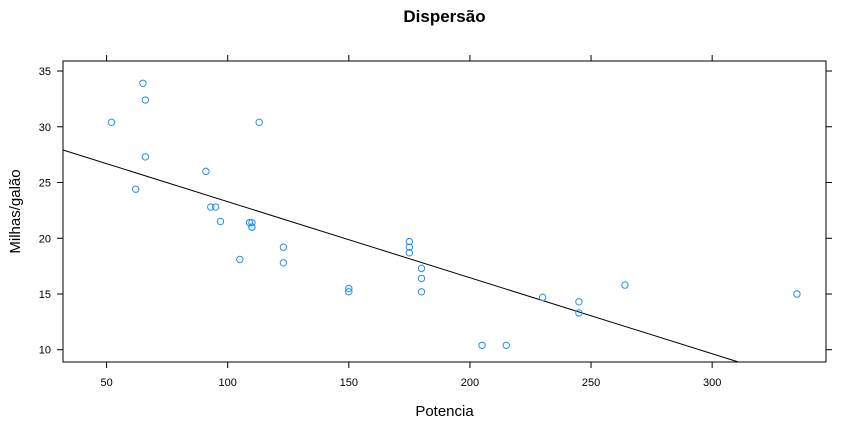 The width and height of the screenshot is (864, 432). What do you see at coordinates (712, 383) in the screenshot?
I see `x-tick-label: 300` at bounding box center [712, 383].